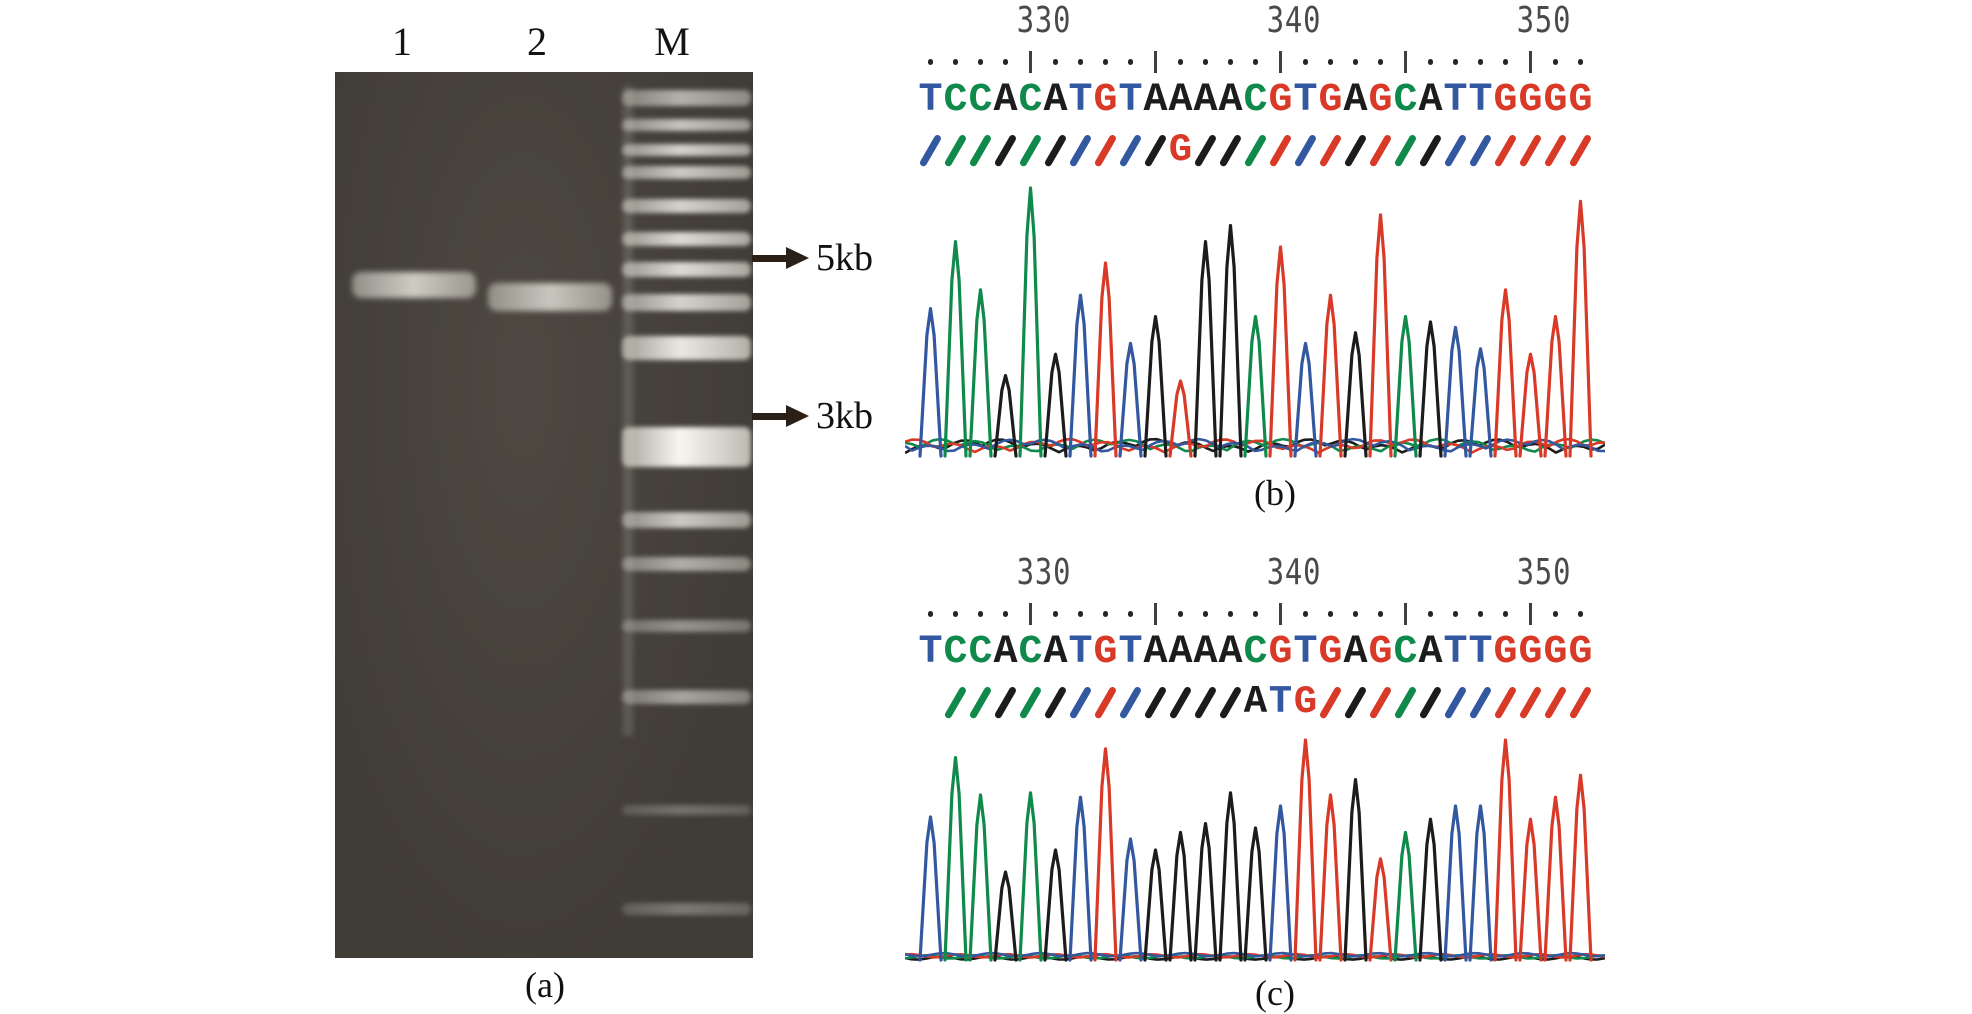  Describe the element at coordinates (1280, 702) in the screenshot. I see `variant-base-letter: T` at that location.